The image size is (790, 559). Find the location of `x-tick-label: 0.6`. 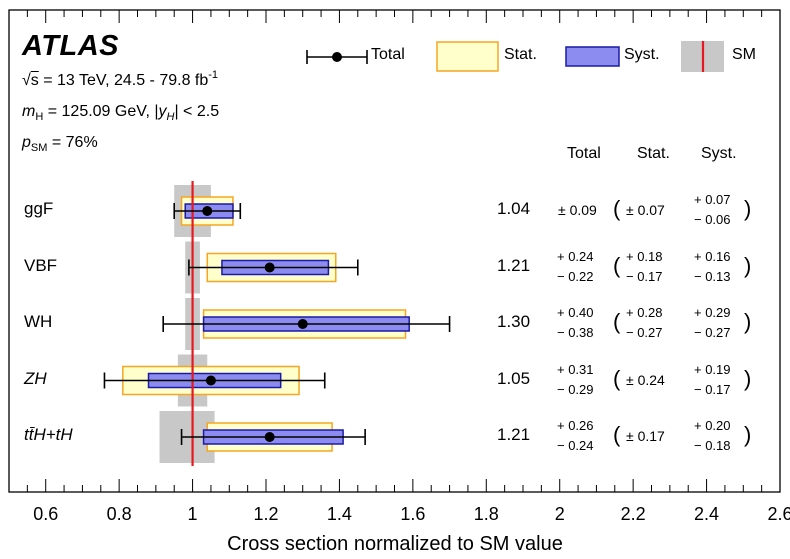

x-tick-label: 0.6 is located at coordinates (46, 514).